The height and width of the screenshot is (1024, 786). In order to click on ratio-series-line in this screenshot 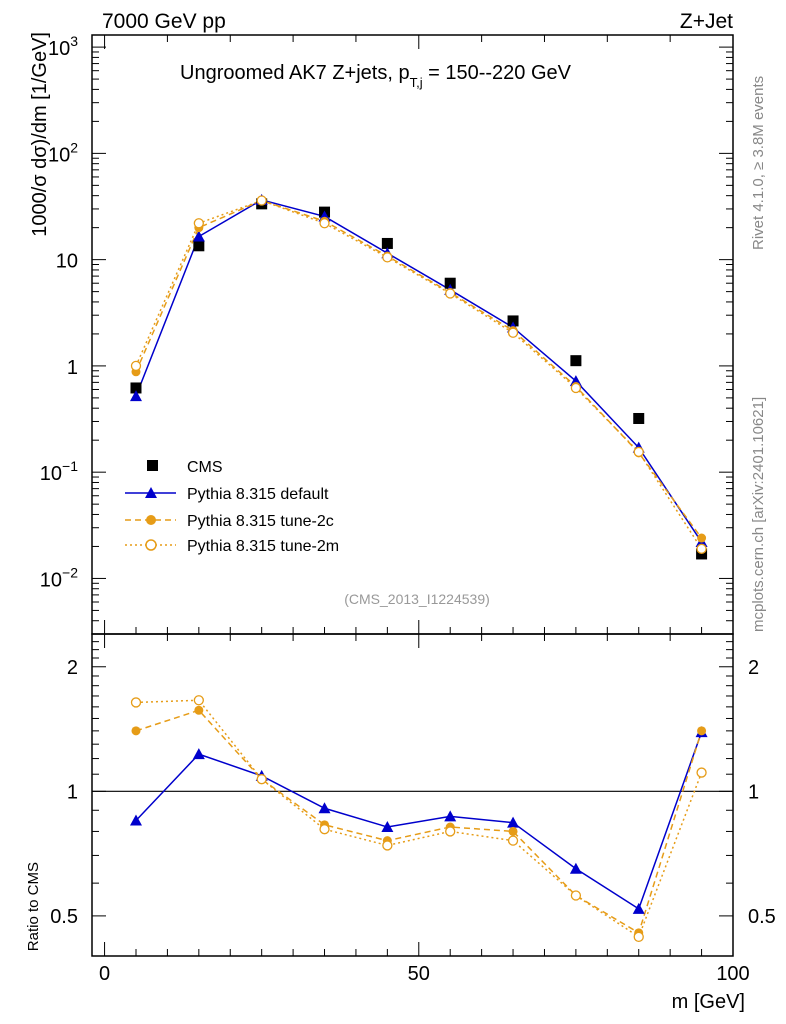, I will do `click(419, 820)`.